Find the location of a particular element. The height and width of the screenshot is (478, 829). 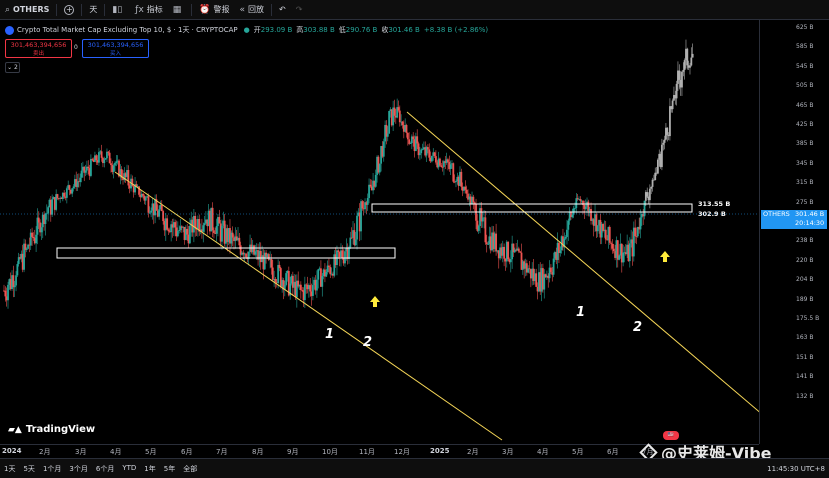

close-value: 301.46 B is located at coordinates (404, 30).